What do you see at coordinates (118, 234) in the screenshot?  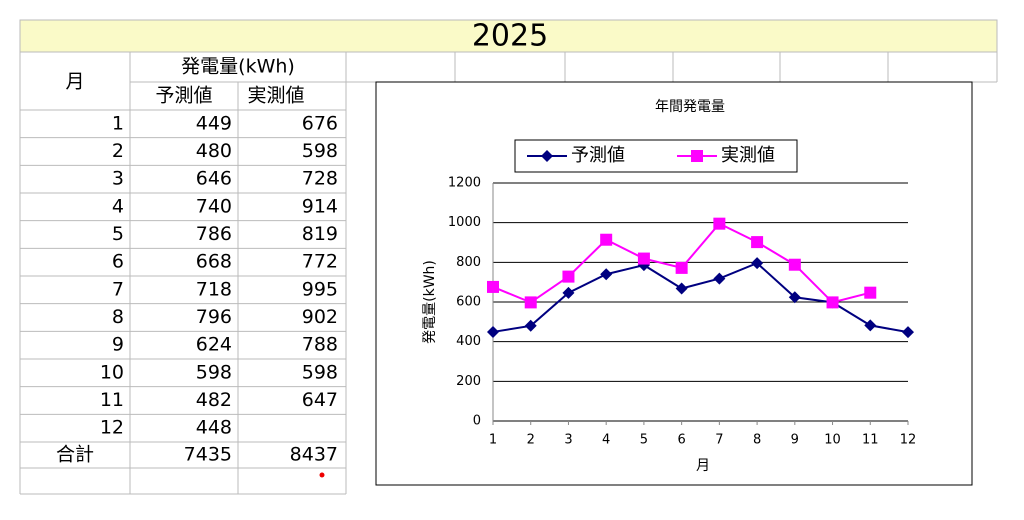 I see `cell-value: 5` at bounding box center [118, 234].